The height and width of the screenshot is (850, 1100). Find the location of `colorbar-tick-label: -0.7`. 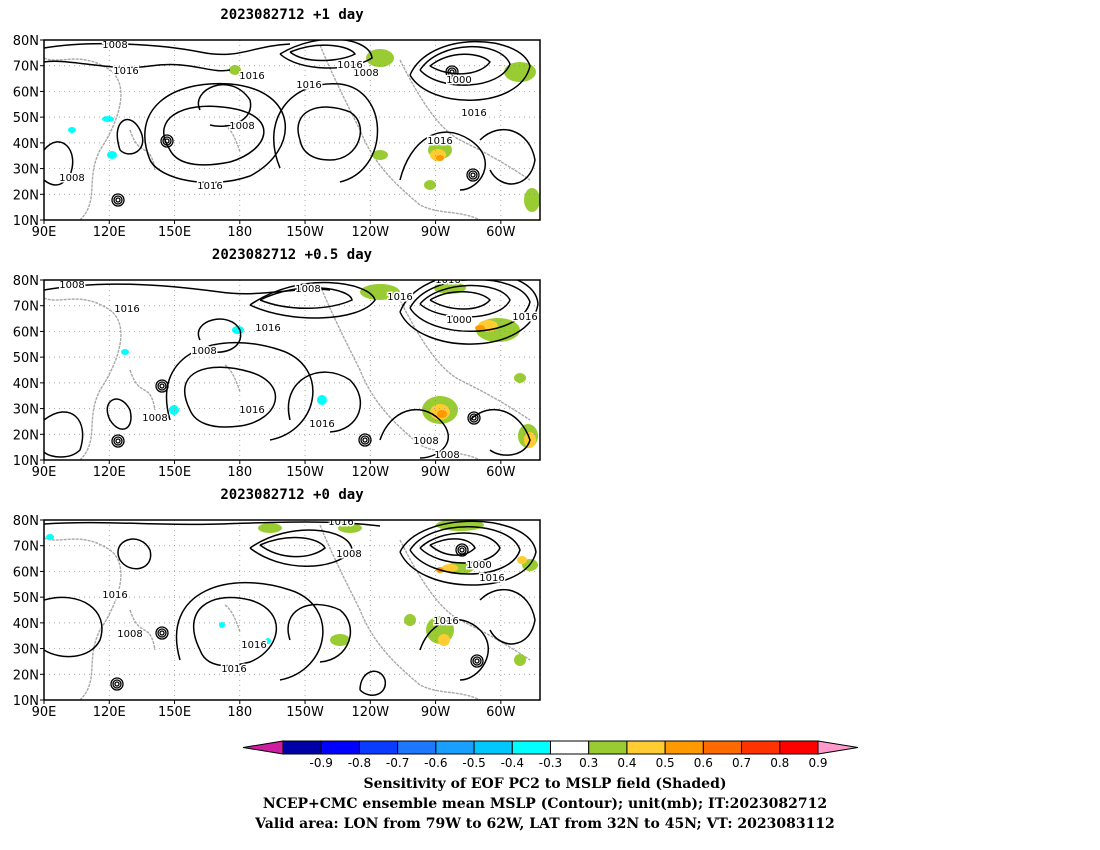

colorbar-tick-label: -0.7 is located at coordinates (397, 763).